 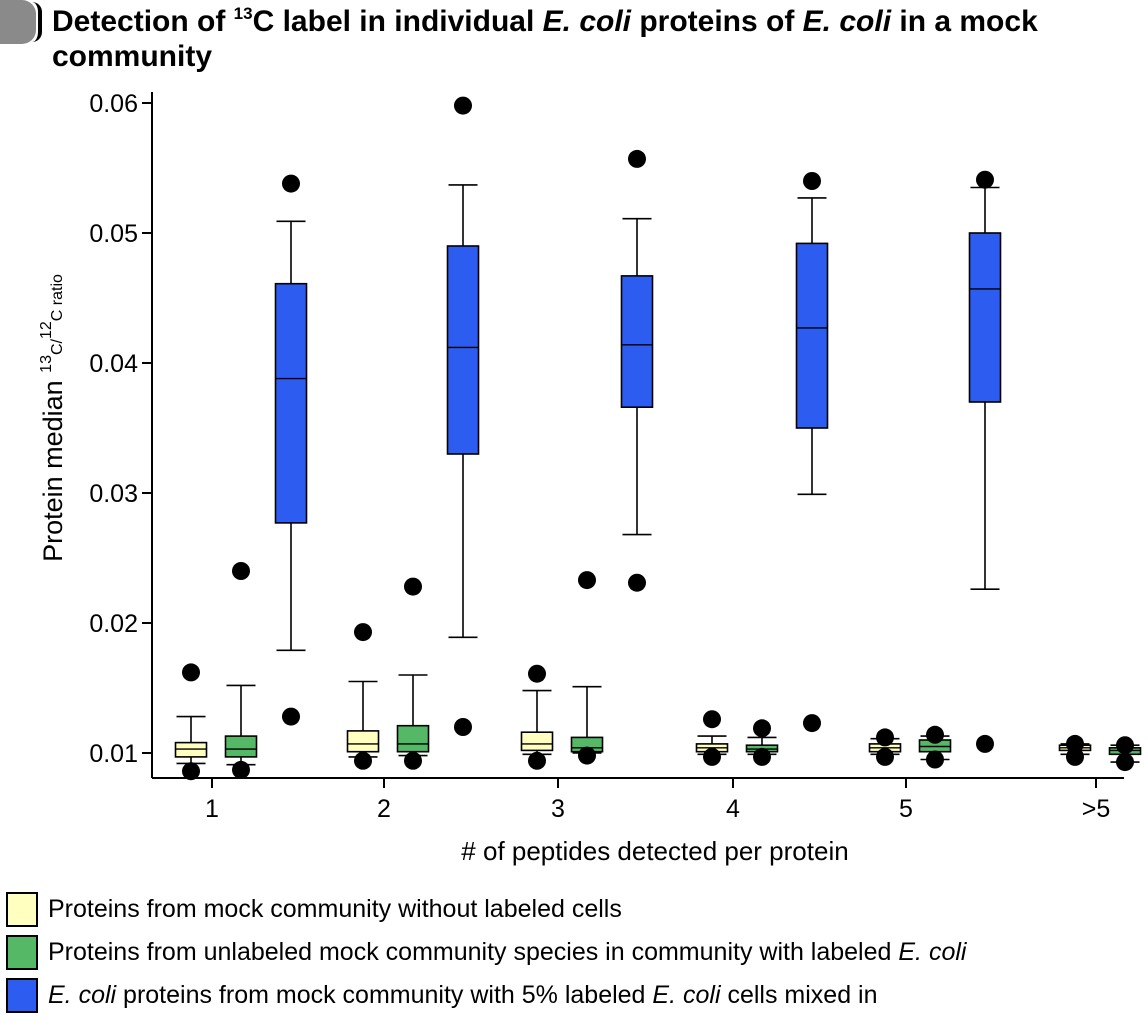 I want to click on y-tick-label: 0.03, so click(x=113, y=494).